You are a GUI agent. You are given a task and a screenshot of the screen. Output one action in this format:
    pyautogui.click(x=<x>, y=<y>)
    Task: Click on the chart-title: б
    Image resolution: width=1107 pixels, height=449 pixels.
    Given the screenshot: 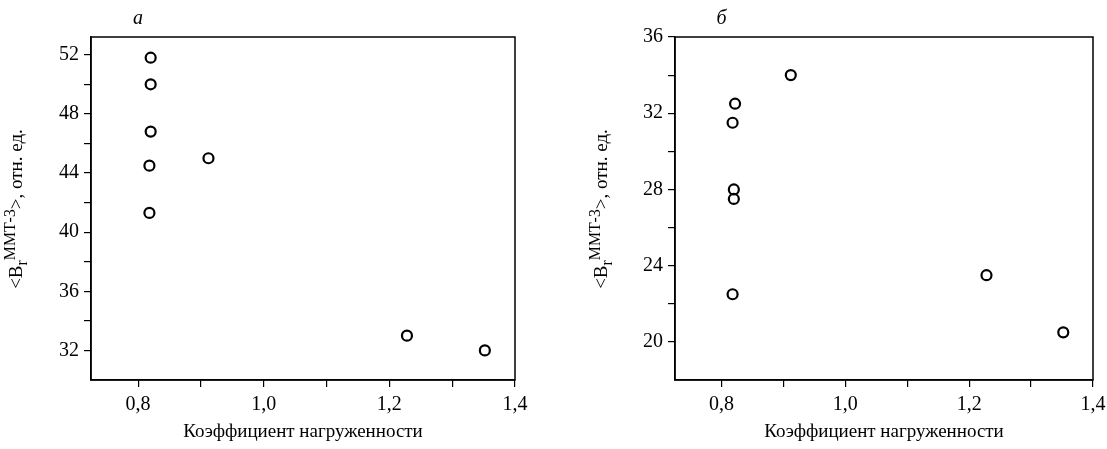 What is the action you would take?
    pyautogui.click(x=721, y=17)
    